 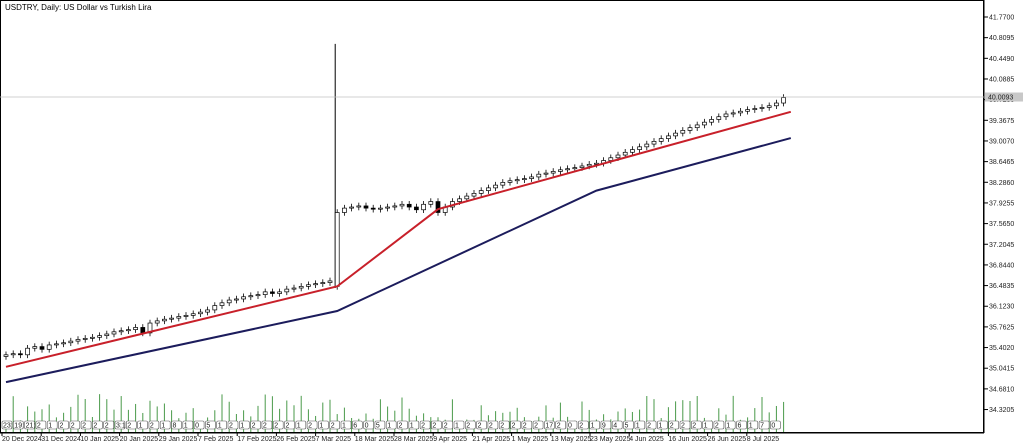 What do you see at coordinates (1001, 79) in the screenshot?
I see `y-tick-label: 40.0885` at bounding box center [1001, 79].